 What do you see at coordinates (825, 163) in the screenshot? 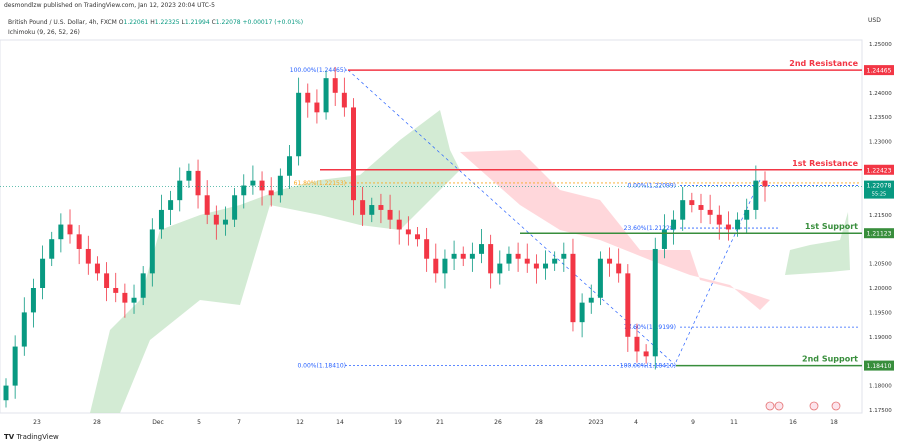
I see `level-label: 1st Resistance` at bounding box center [825, 163].